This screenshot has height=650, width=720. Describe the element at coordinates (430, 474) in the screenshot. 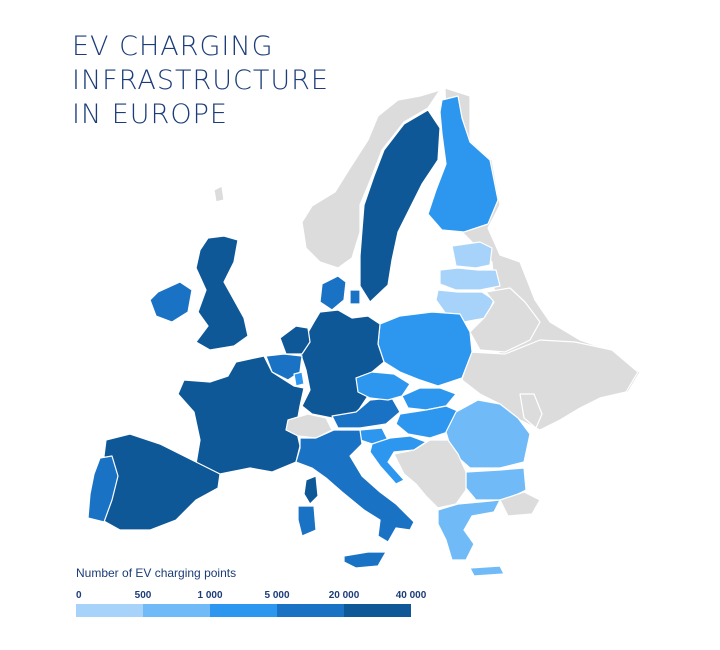

I see `region-western-balkans` at that location.